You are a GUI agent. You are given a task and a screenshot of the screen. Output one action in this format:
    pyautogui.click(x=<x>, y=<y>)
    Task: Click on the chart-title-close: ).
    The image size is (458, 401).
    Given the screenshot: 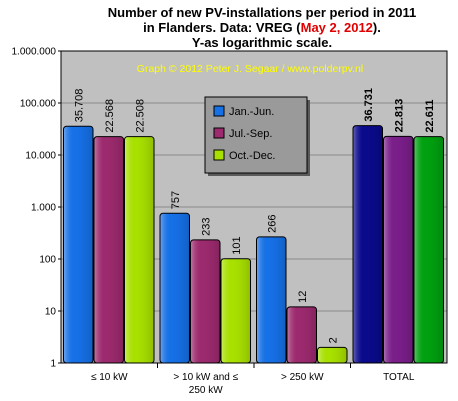 What is the action you would take?
    pyautogui.click(x=377, y=27)
    